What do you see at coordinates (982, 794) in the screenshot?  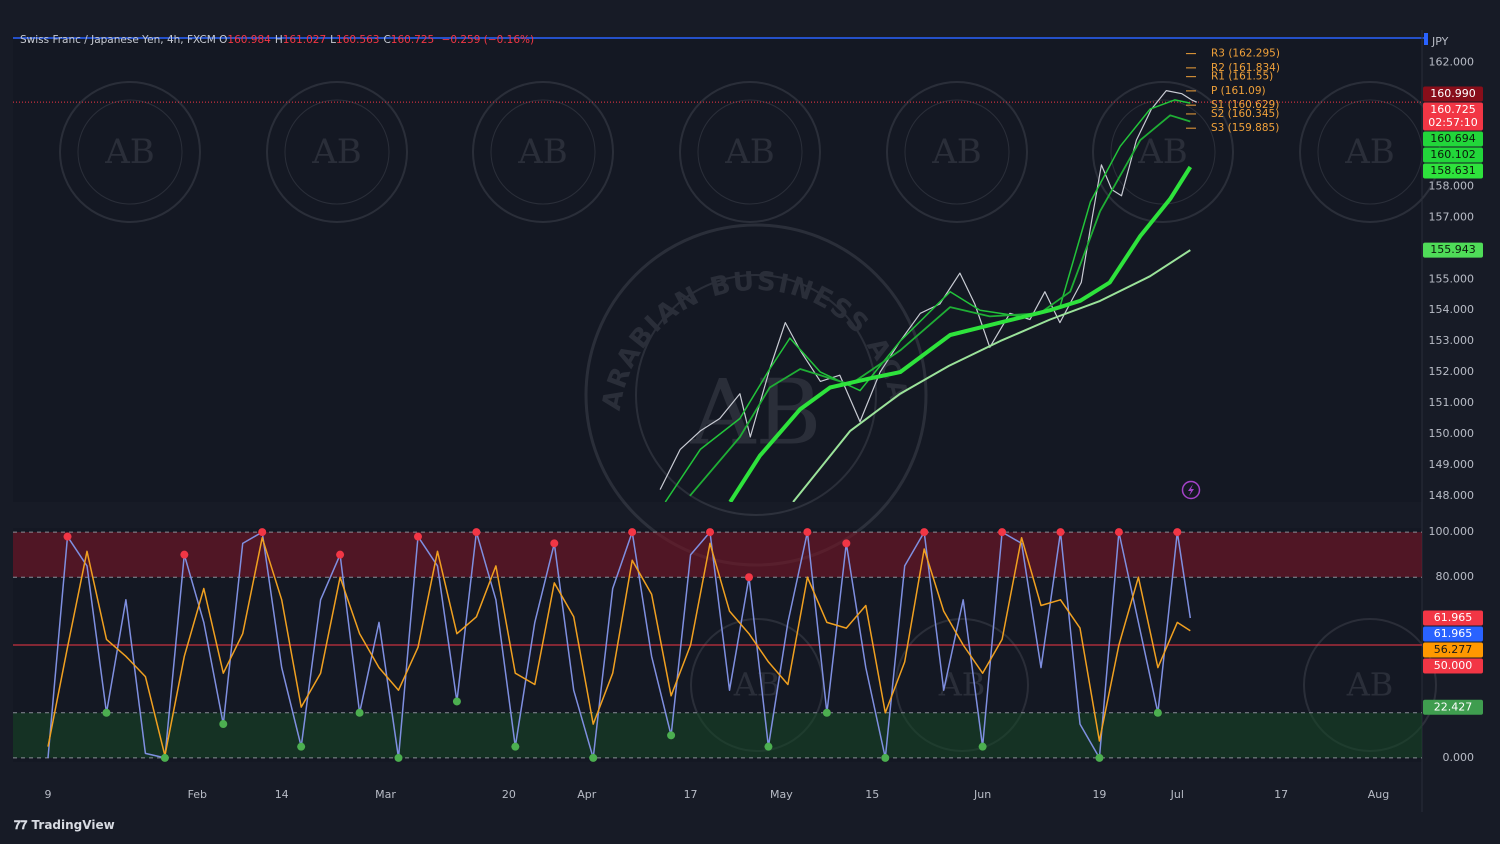 I see `x-tick-label: Jun` at bounding box center [982, 794].